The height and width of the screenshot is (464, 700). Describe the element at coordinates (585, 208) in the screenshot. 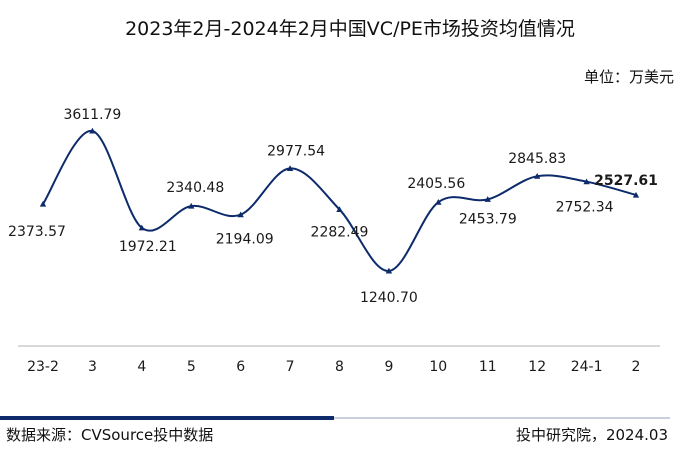

I see `data-label-24-1: 2752.34` at that location.